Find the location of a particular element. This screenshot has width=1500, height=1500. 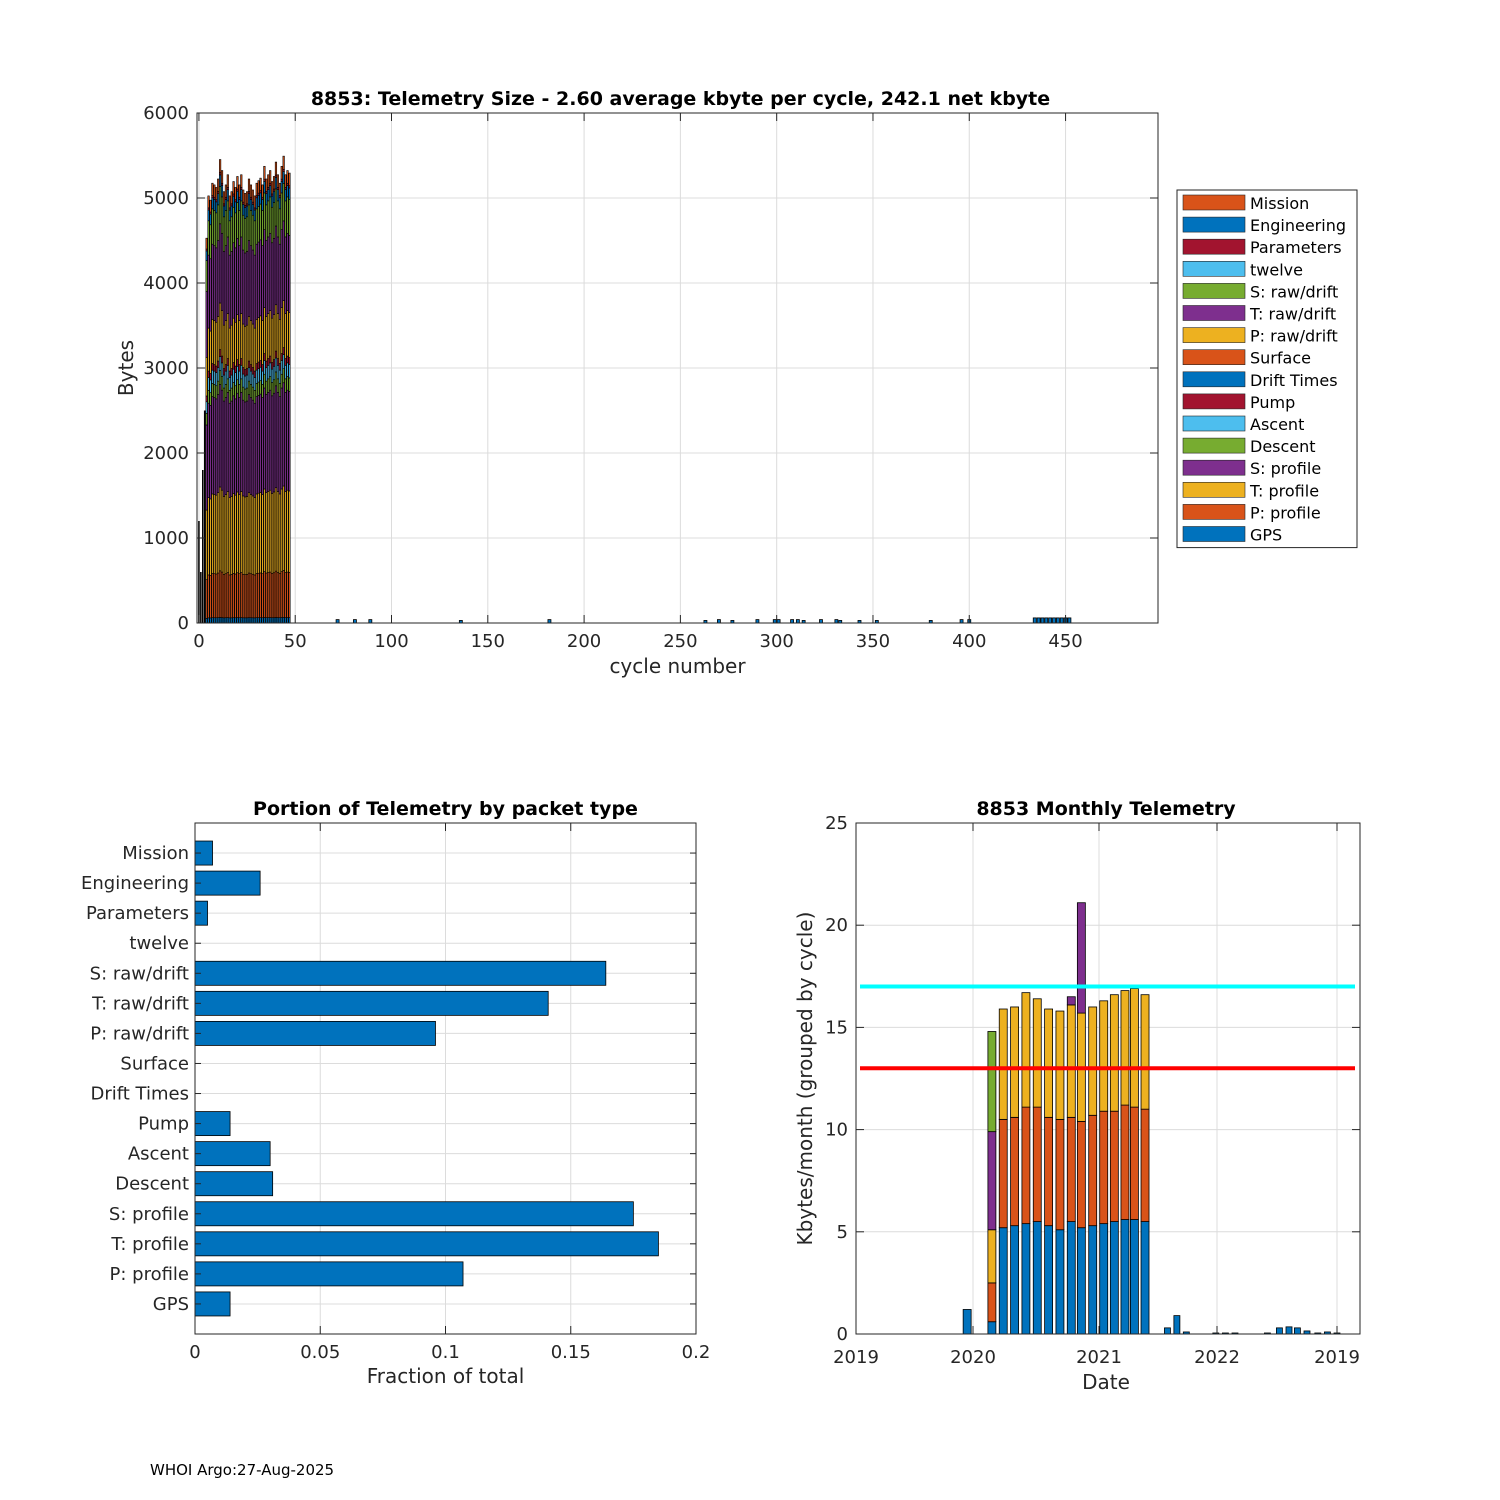

legend-entry: Surface is located at coordinates (1280, 358).